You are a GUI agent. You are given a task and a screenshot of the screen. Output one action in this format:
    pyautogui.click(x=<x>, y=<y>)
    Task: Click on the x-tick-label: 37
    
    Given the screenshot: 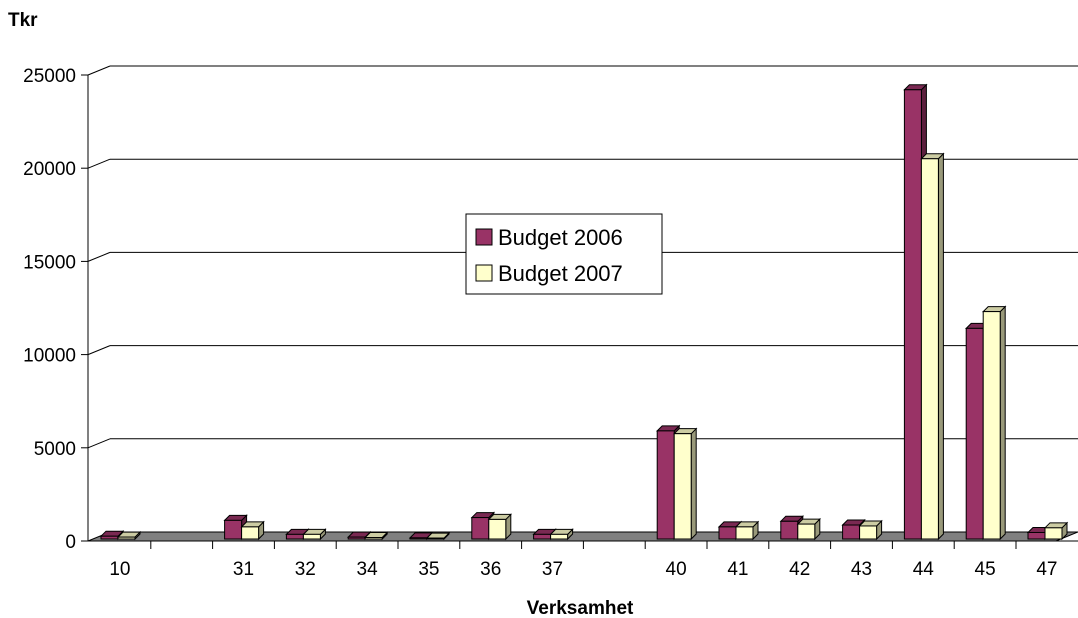 What is the action you would take?
    pyautogui.click(x=552, y=569)
    